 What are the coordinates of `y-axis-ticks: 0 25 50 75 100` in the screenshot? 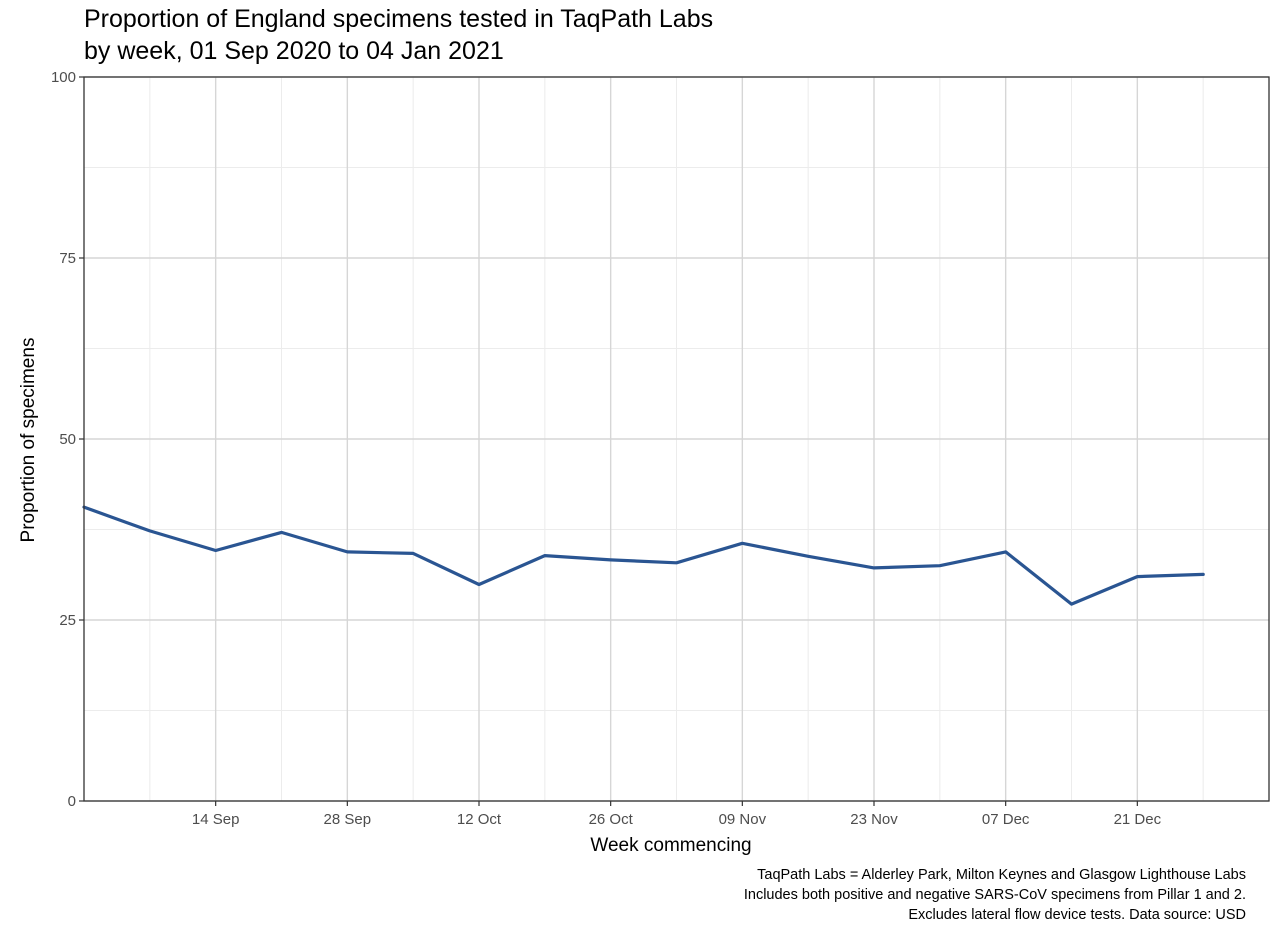 It's located at (67, 439).